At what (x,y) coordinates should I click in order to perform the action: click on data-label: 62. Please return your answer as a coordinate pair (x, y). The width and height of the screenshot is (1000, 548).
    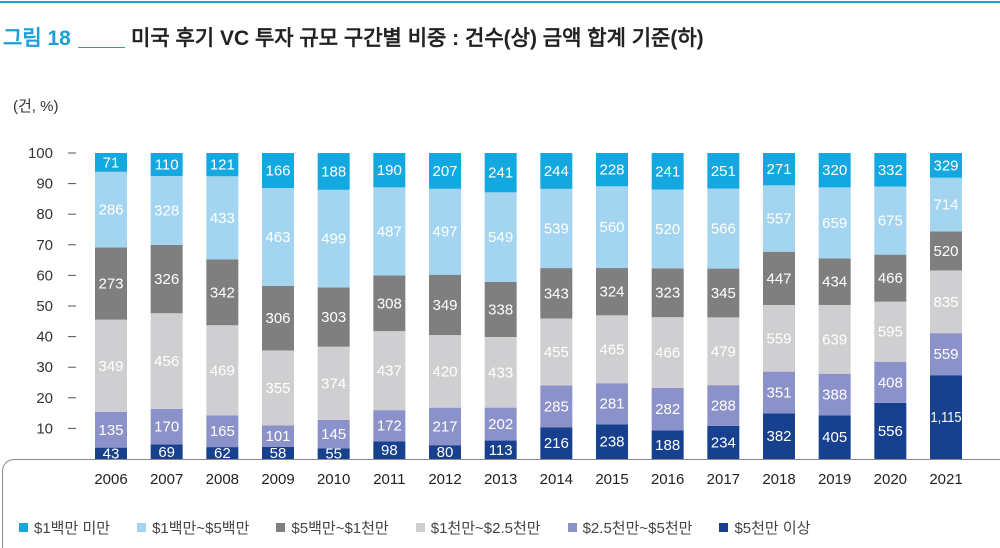
    Looking at the image, I should click on (222, 453).